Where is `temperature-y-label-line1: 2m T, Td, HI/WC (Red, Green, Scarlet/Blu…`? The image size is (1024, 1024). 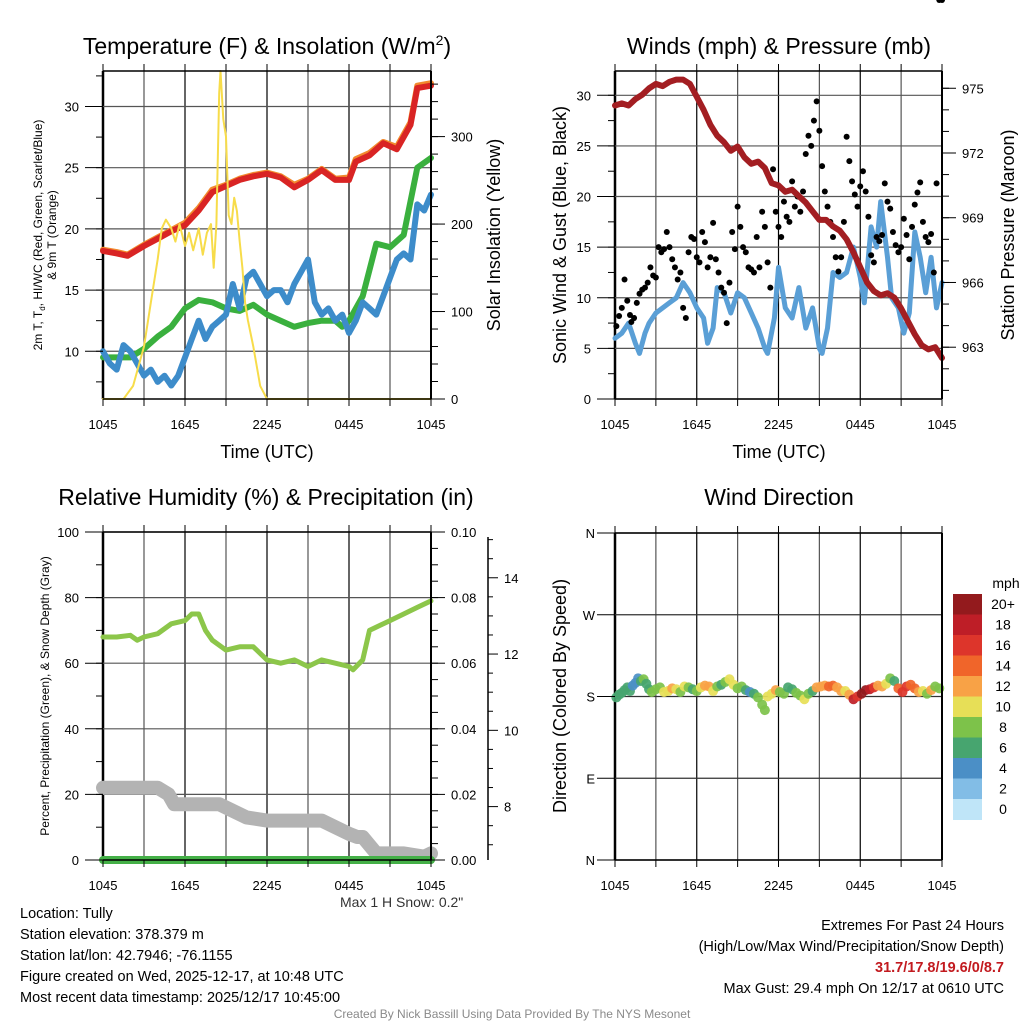 temperature-y-label-line1: 2m T, Td, HI/WC (Red, Green, Scarlet/Blu… is located at coordinates (39, 235).